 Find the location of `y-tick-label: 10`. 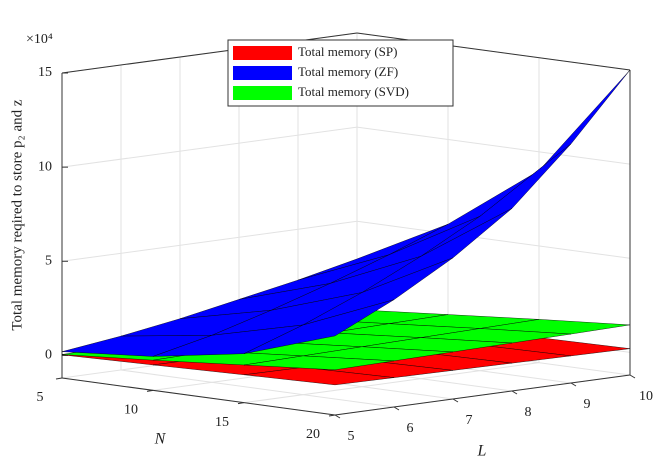

y-tick-label: 10 is located at coordinates (646, 396).